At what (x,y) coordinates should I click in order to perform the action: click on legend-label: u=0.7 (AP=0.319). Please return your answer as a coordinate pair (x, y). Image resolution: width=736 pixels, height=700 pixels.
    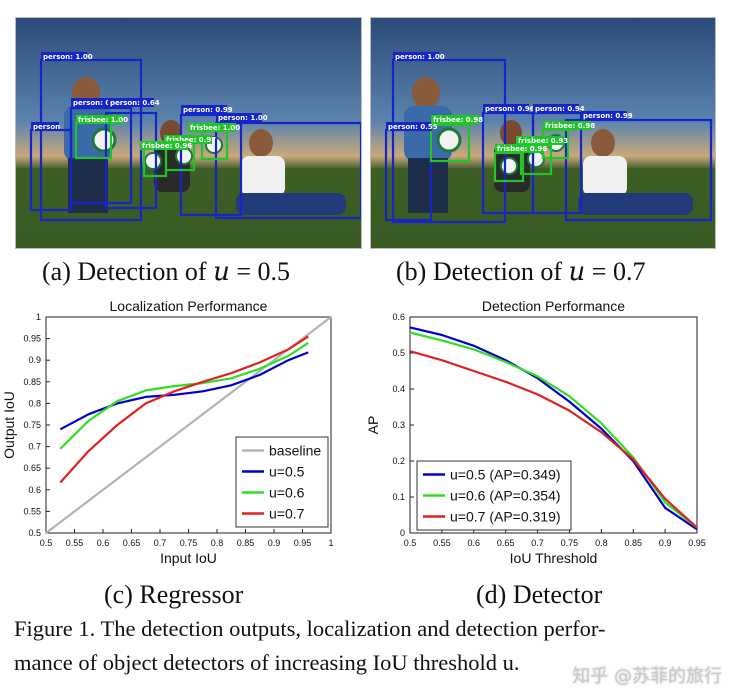
    Looking at the image, I should click on (505, 517).